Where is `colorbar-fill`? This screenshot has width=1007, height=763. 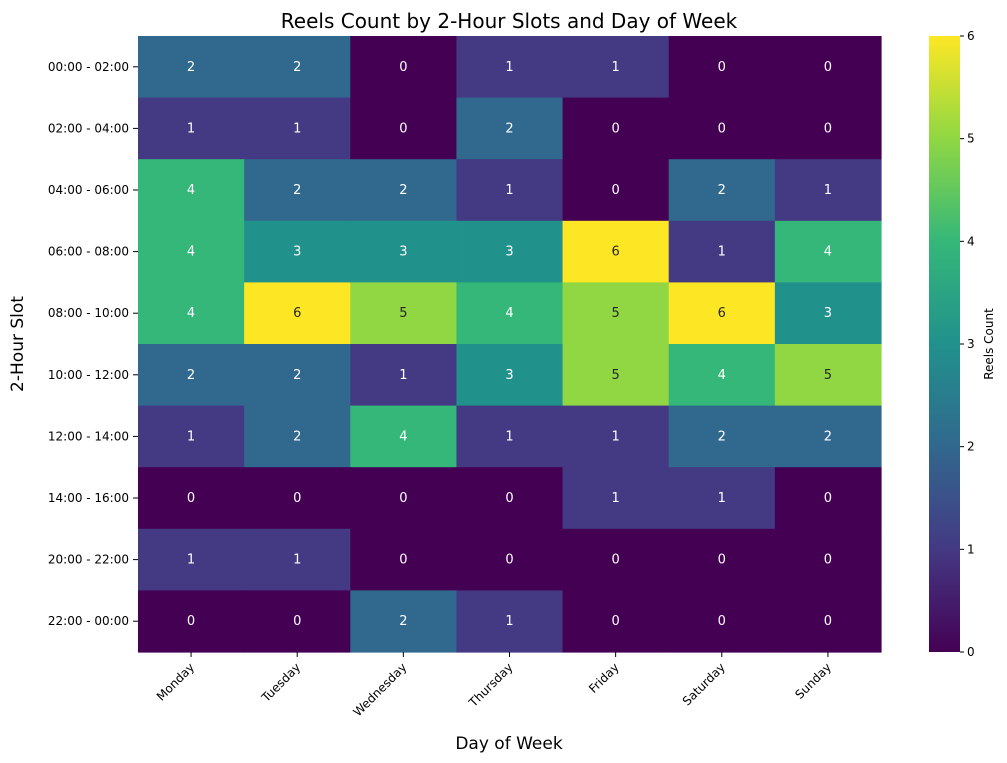 colorbar-fill is located at coordinates (944, 344).